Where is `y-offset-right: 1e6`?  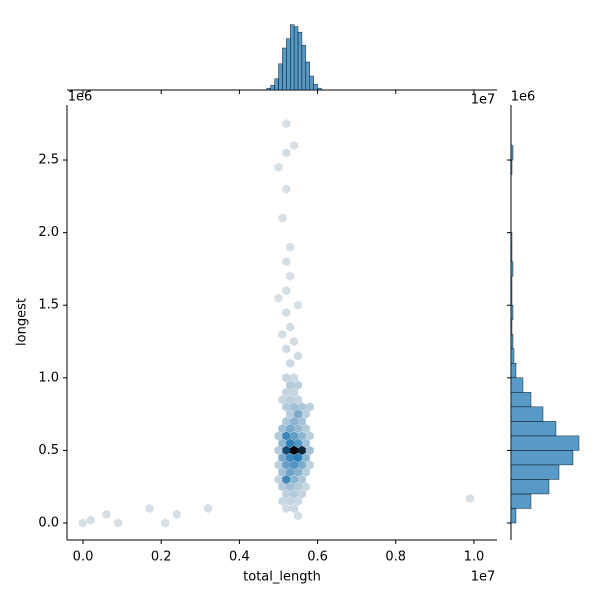
y-offset-right: 1e6 is located at coordinates (523, 97).